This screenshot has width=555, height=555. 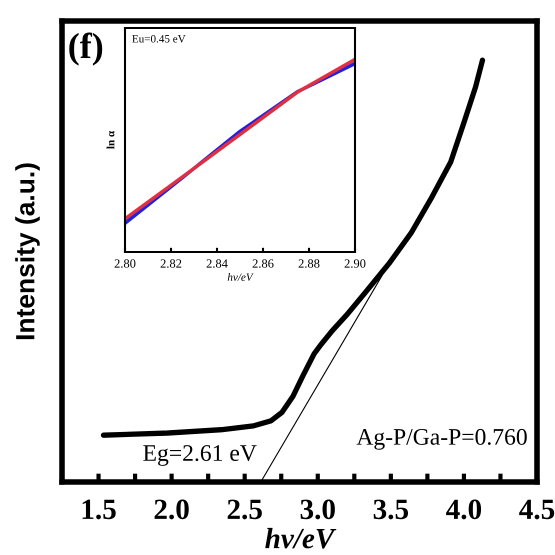 What do you see at coordinates (200, 455) in the screenshot?
I see `annotation: Eg=2.61 eV` at bounding box center [200, 455].